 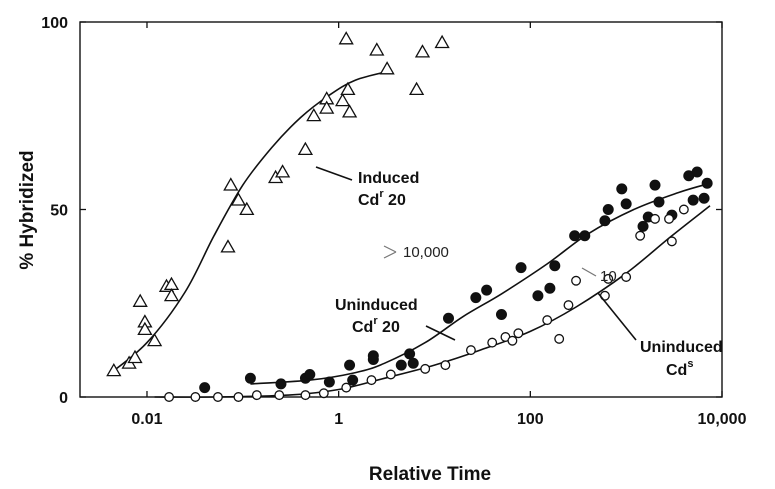 What do you see at coordinates (376, 325) in the screenshot?
I see `annotation-uninduced-cdr-line2: Cdr 20` at bounding box center [376, 325].